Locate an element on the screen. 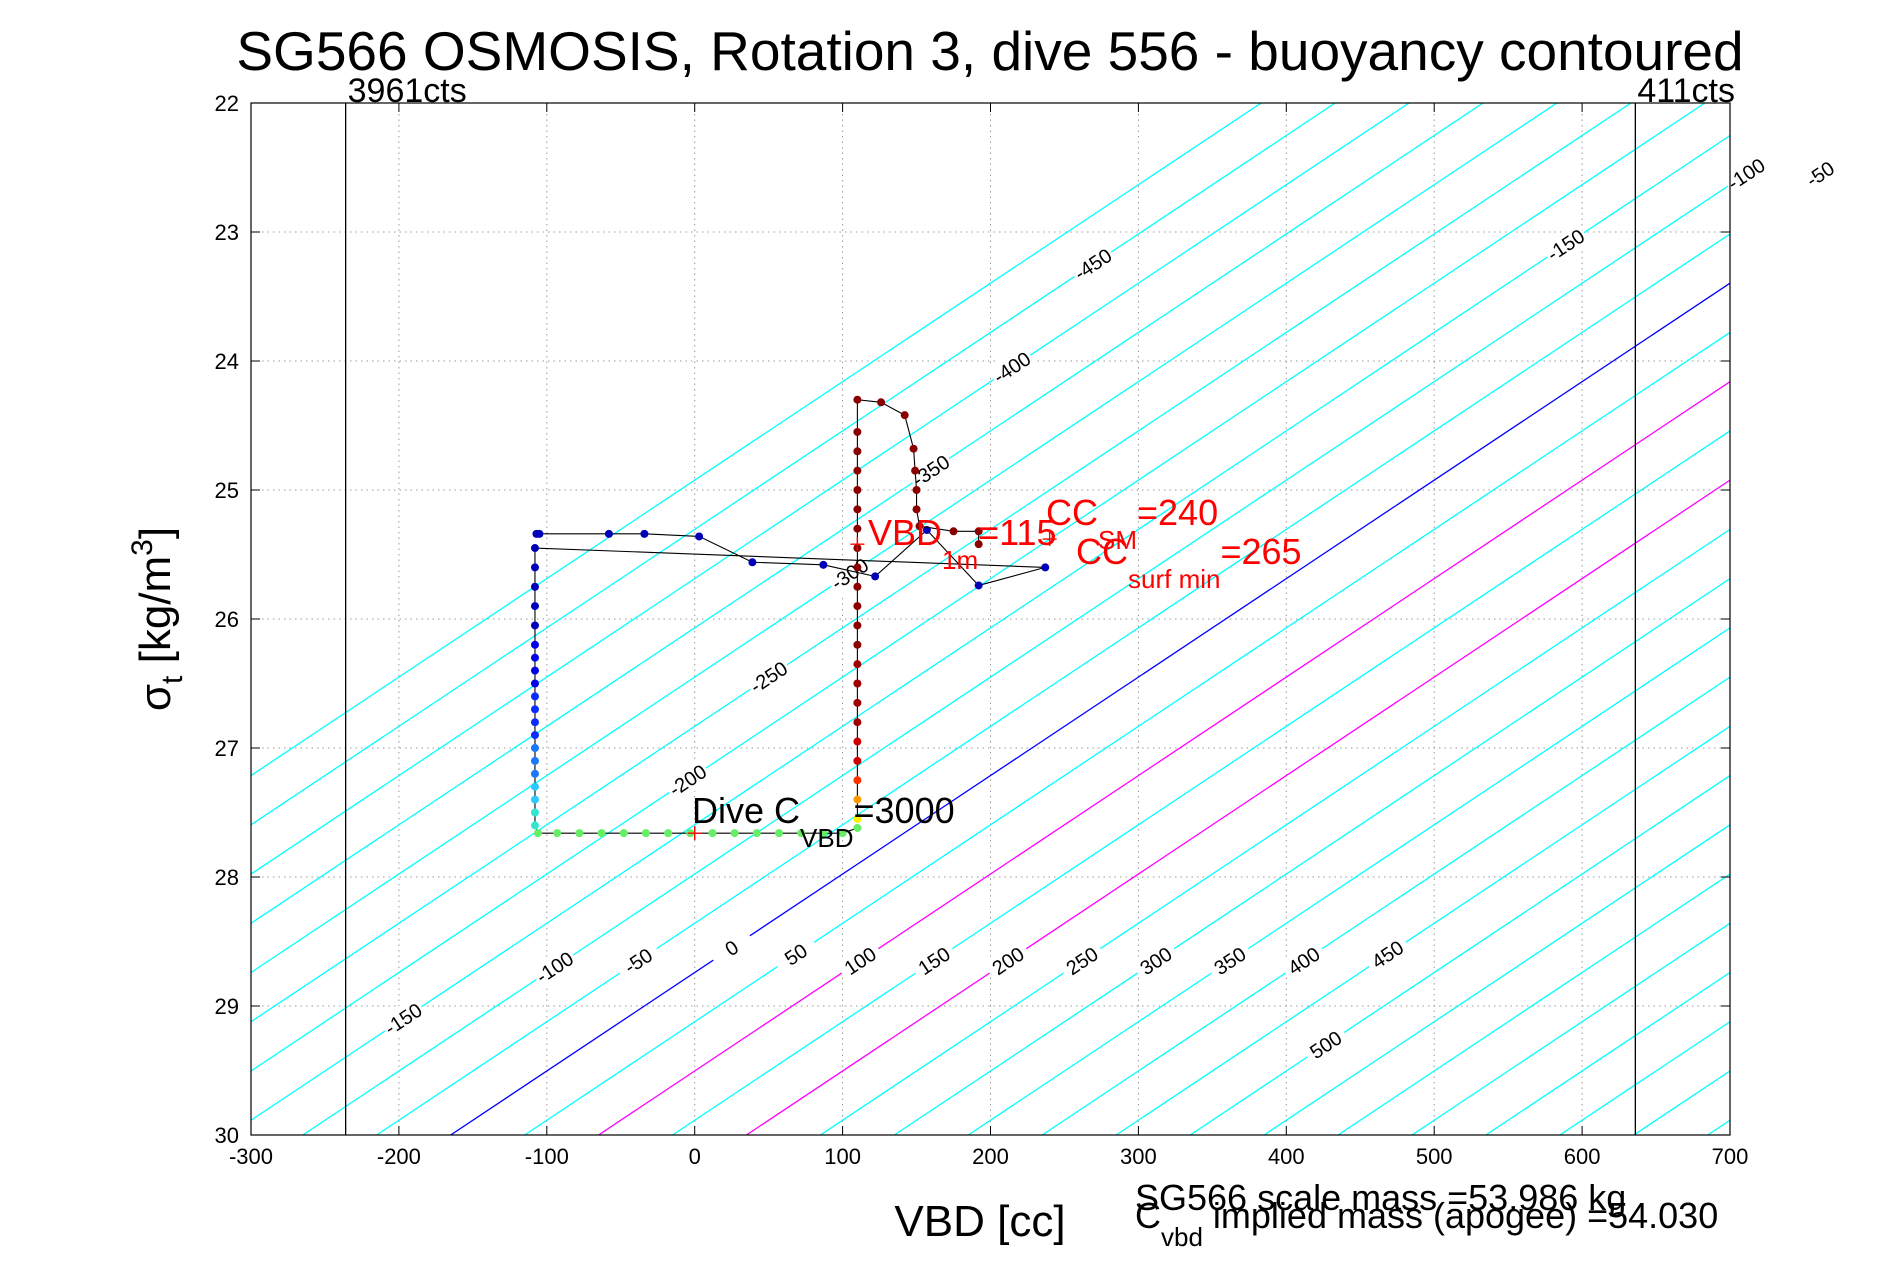 This screenshot has height=1262, width=1891. dive-c-main: Dive C is located at coordinates (746, 810).